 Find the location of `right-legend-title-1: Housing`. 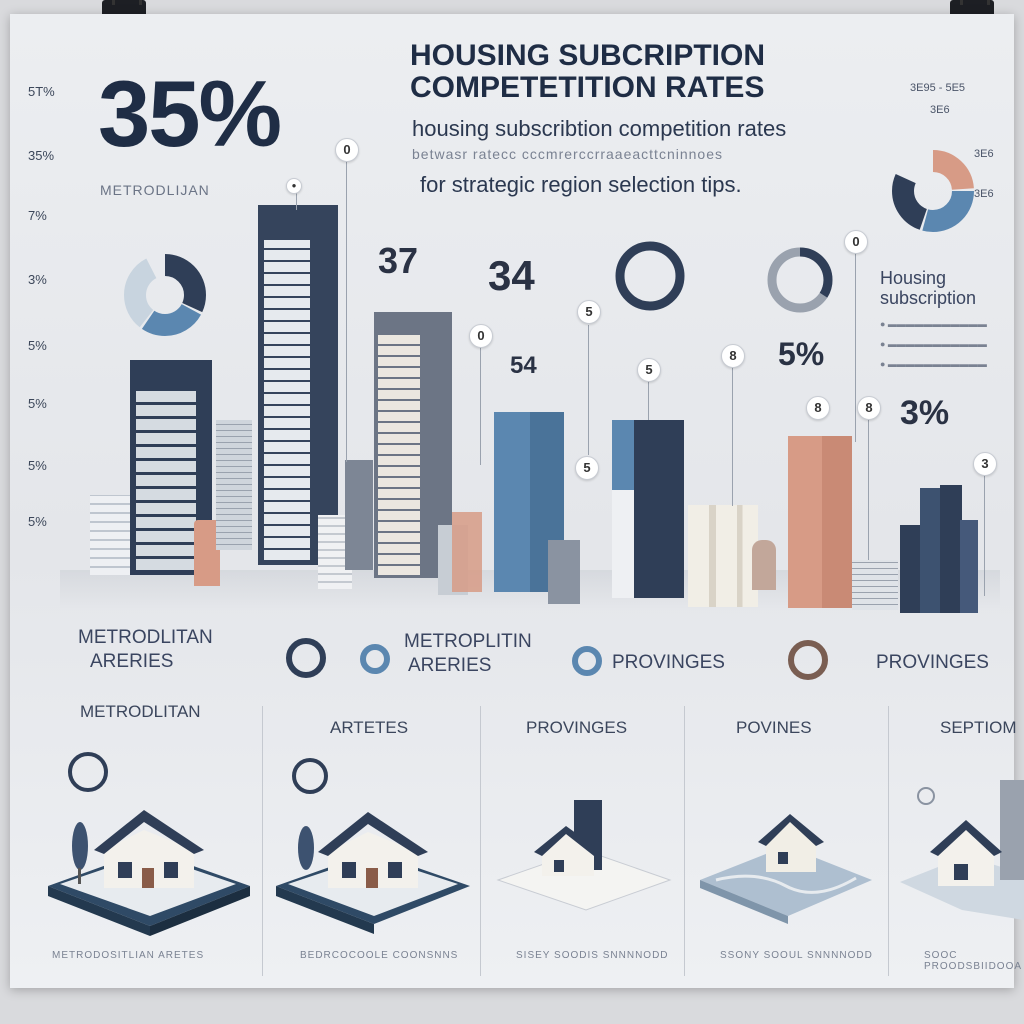

right-legend-title-1: Housing is located at coordinates (913, 278).